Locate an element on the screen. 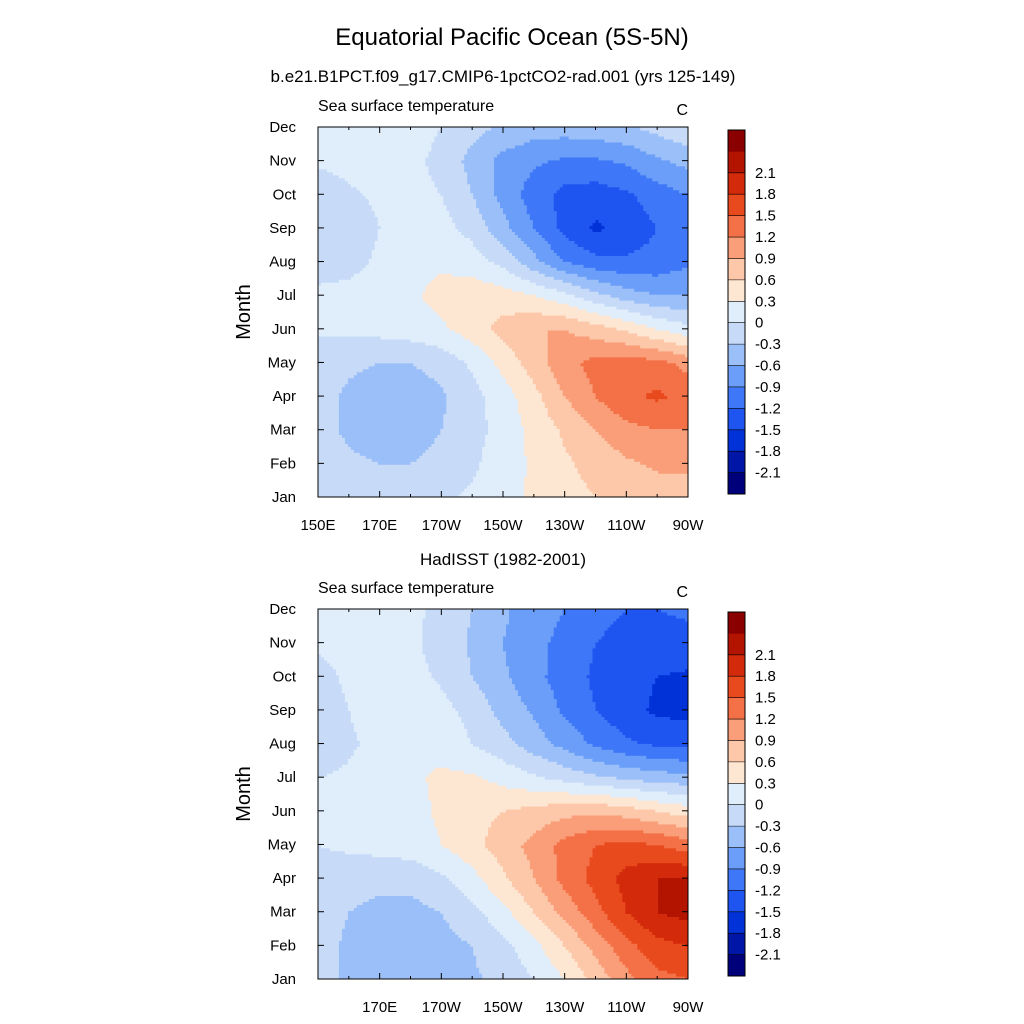 Image resolution: width=1024 pixels, height=1024 pixels. colorbar-label: 1.5 is located at coordinates (765, 698).